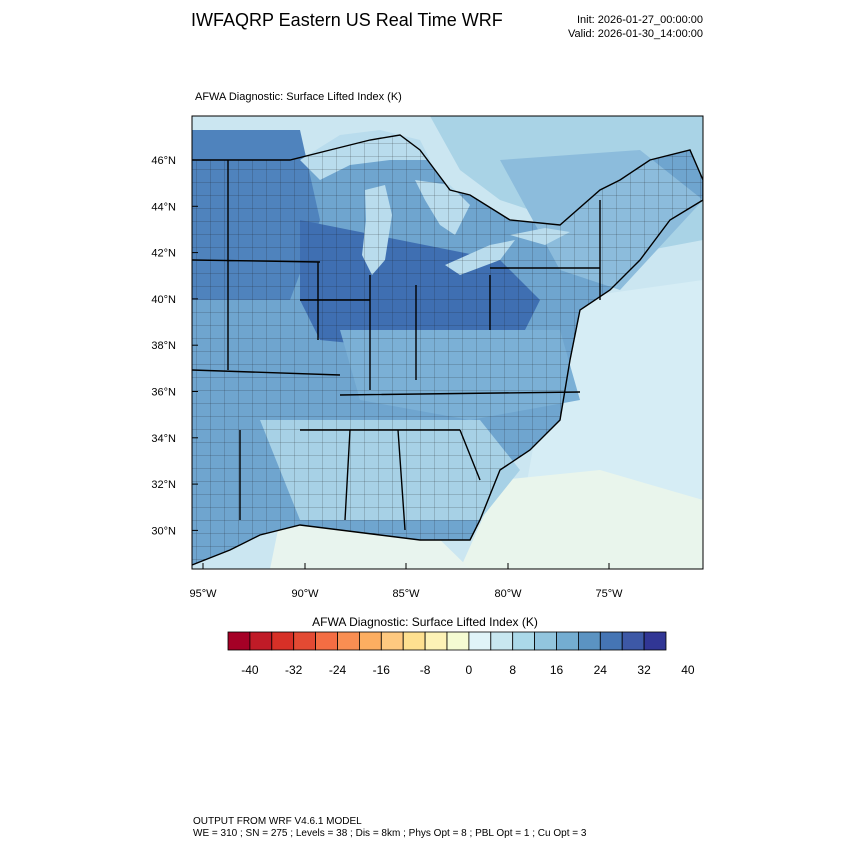 This screenshot has height=850, width=850. Describe the element at coordinates (469, 670) in the screenshot. I see `colorbar-tick-label: 0` at that location.